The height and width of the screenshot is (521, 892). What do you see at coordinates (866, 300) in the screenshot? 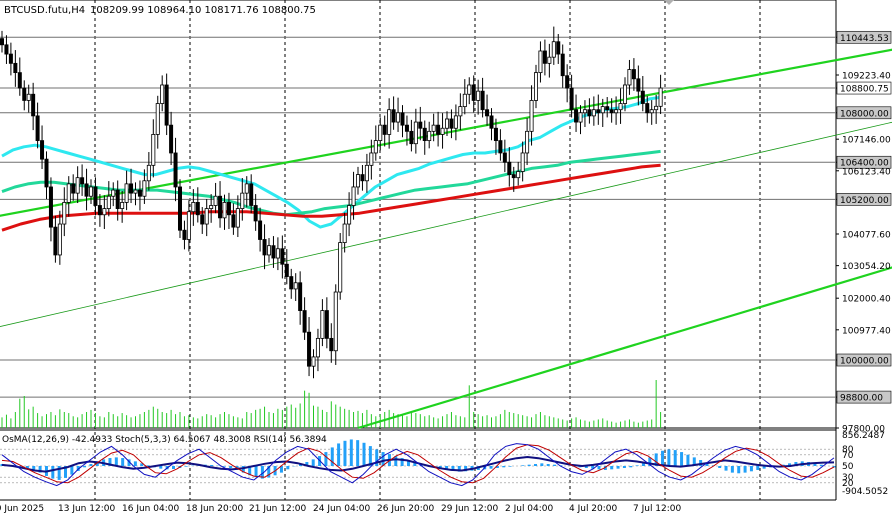
I see `price-tick-label: 102000.40` at bounding box center [866, 300].